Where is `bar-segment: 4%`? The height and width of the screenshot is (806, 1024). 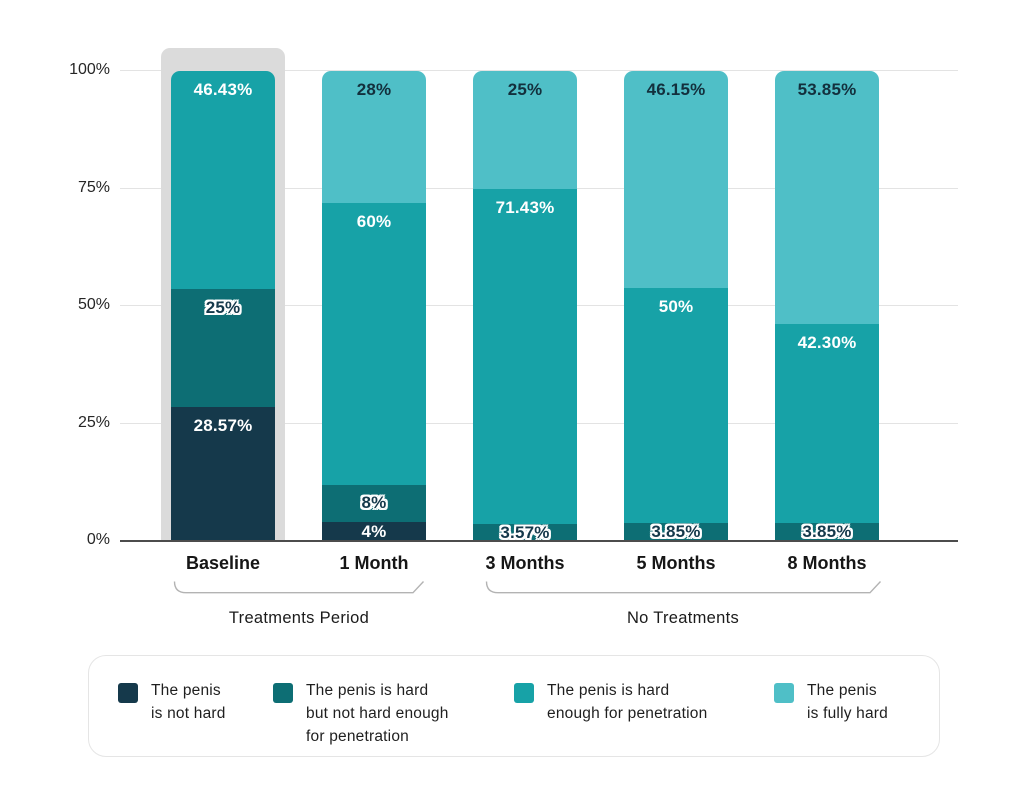
bar-segment: 4% is located at coordinates (374, 531).